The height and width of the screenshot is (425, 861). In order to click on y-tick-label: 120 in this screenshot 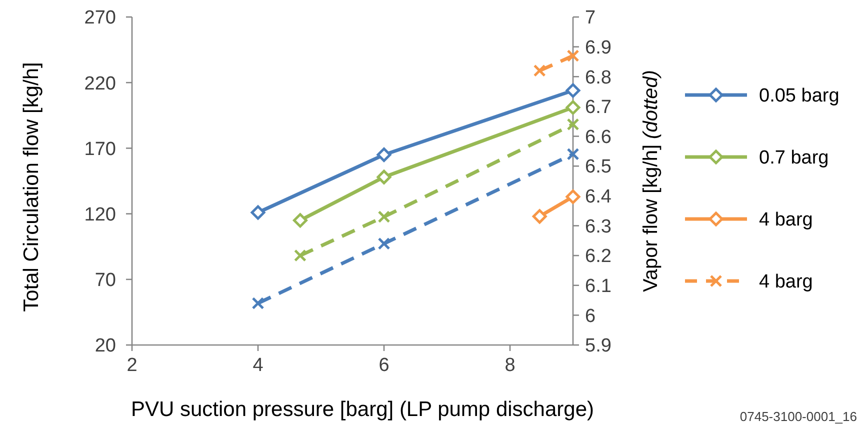, I will do `click(100, 215)`.